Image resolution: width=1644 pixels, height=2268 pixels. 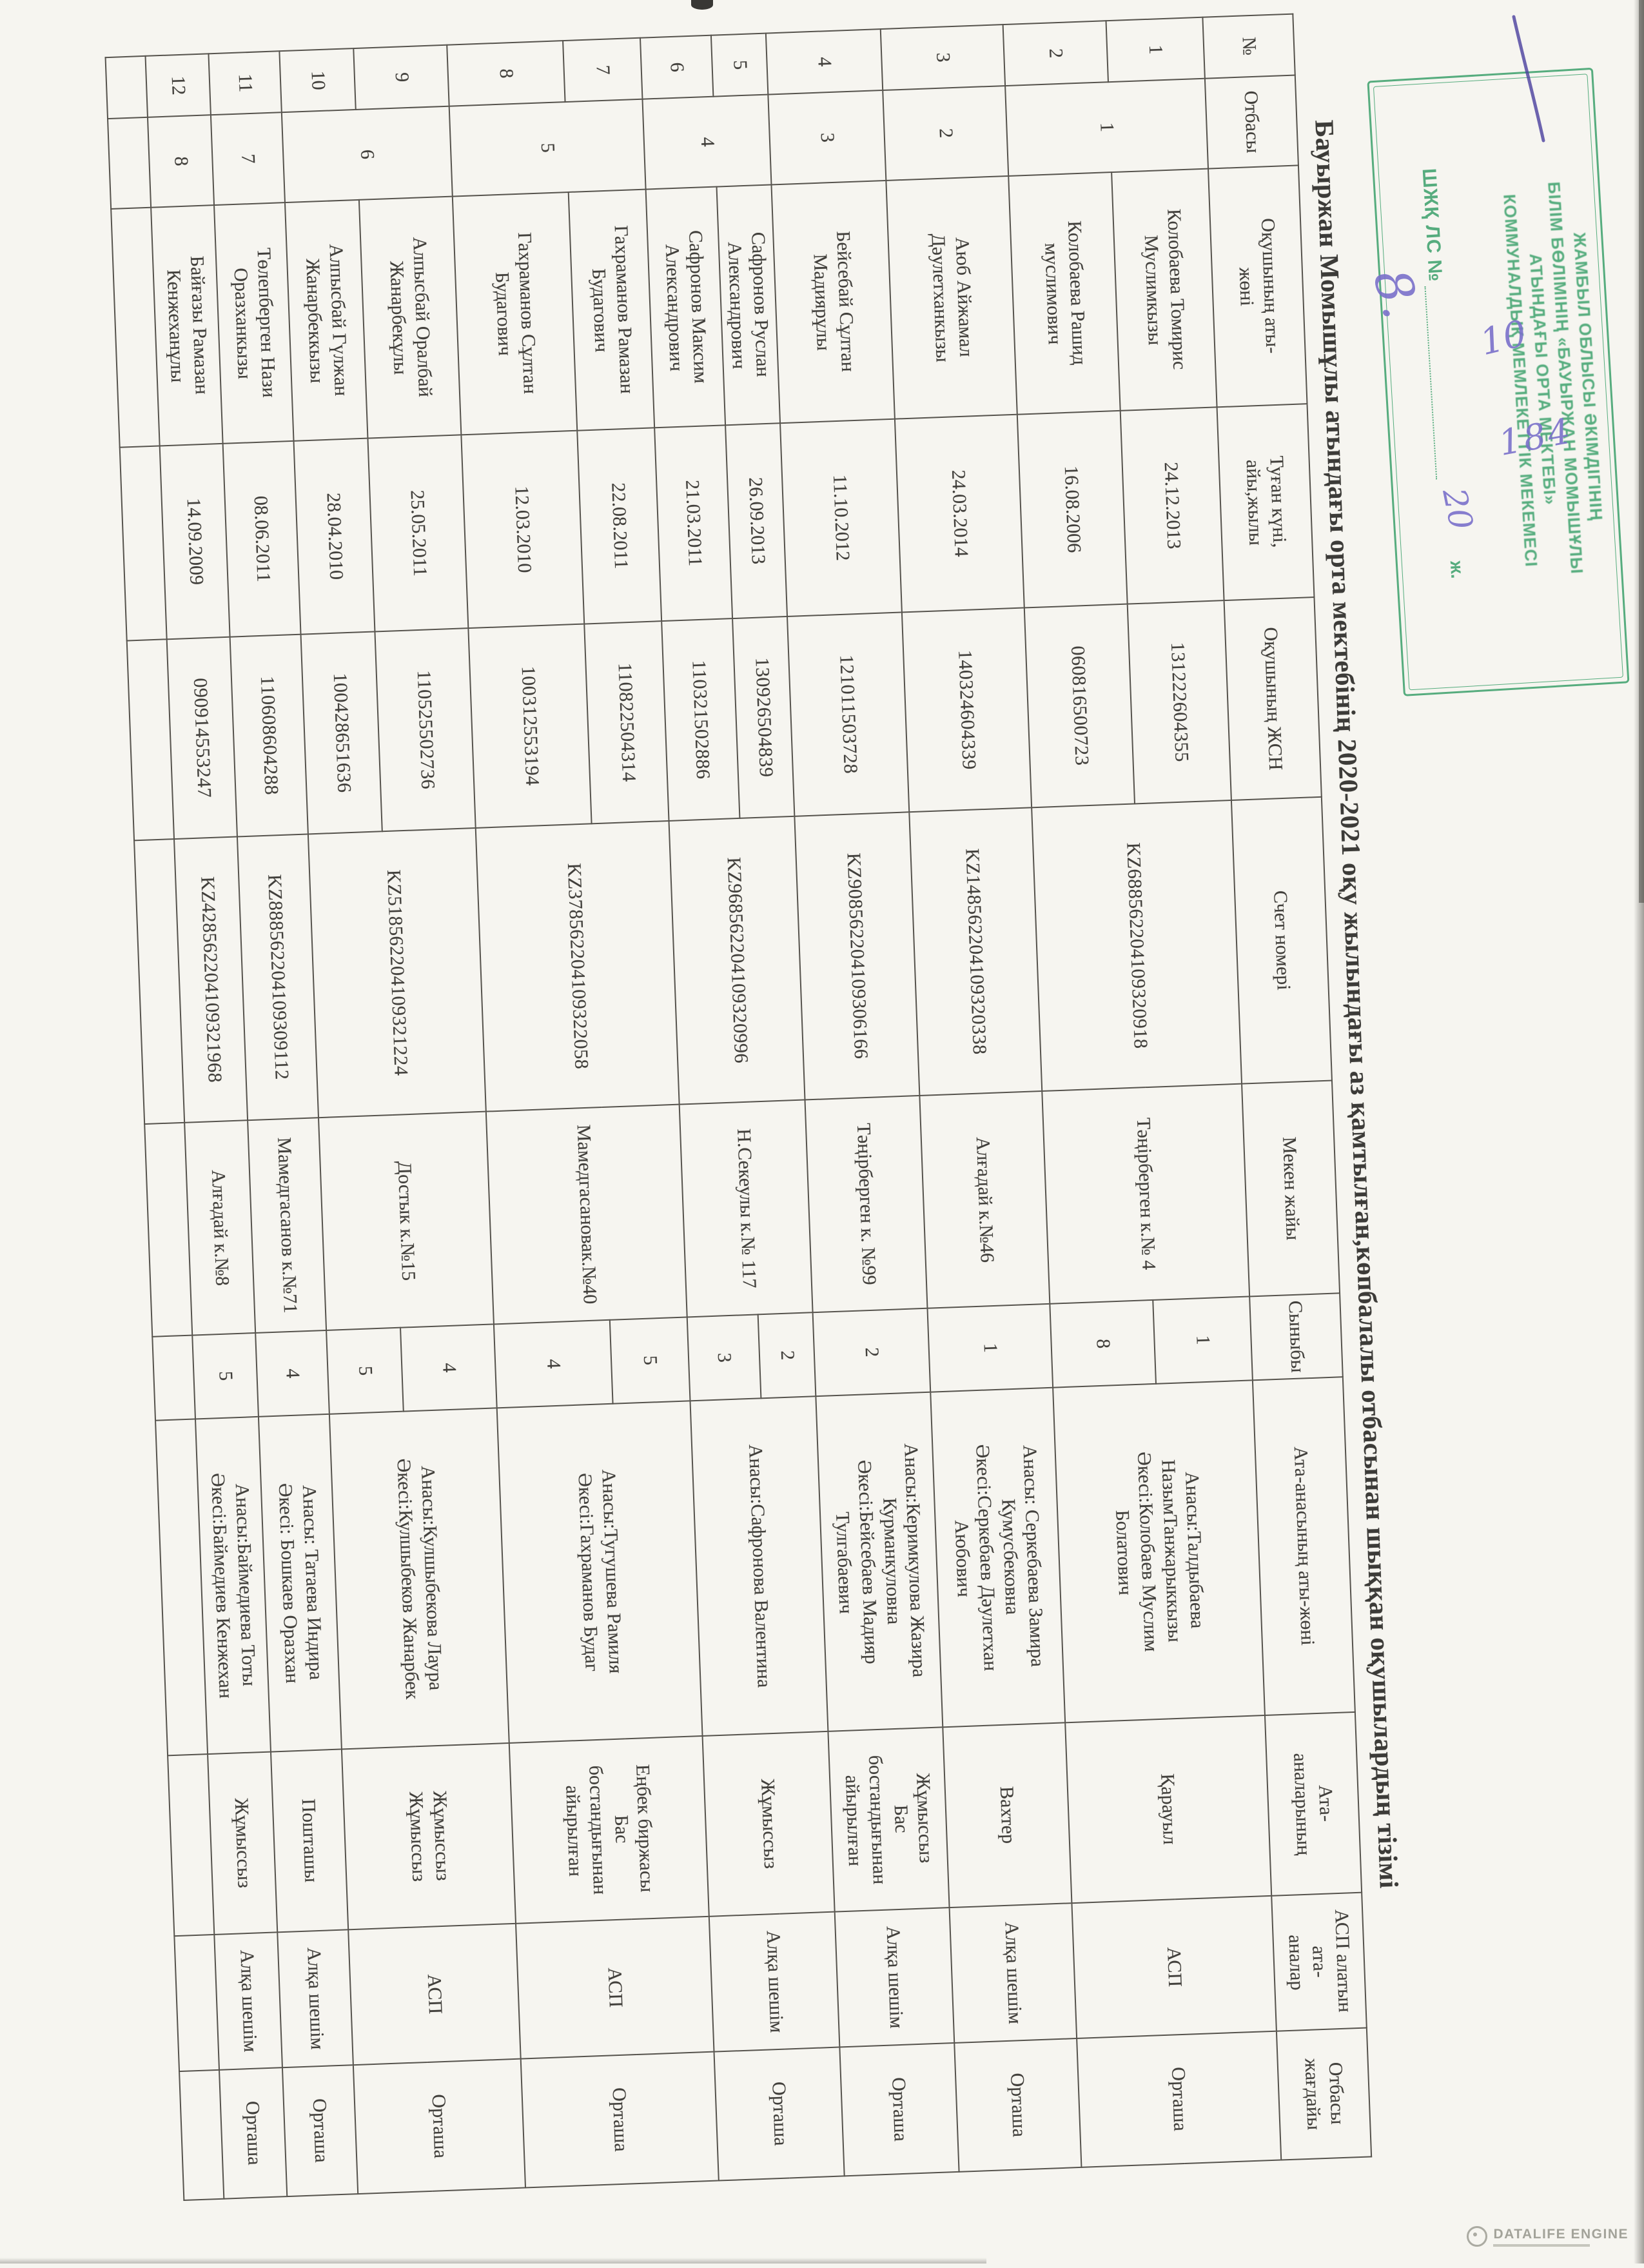 I want to click on cell-parents-job: Пошташы, so click(x=309, y=1841).